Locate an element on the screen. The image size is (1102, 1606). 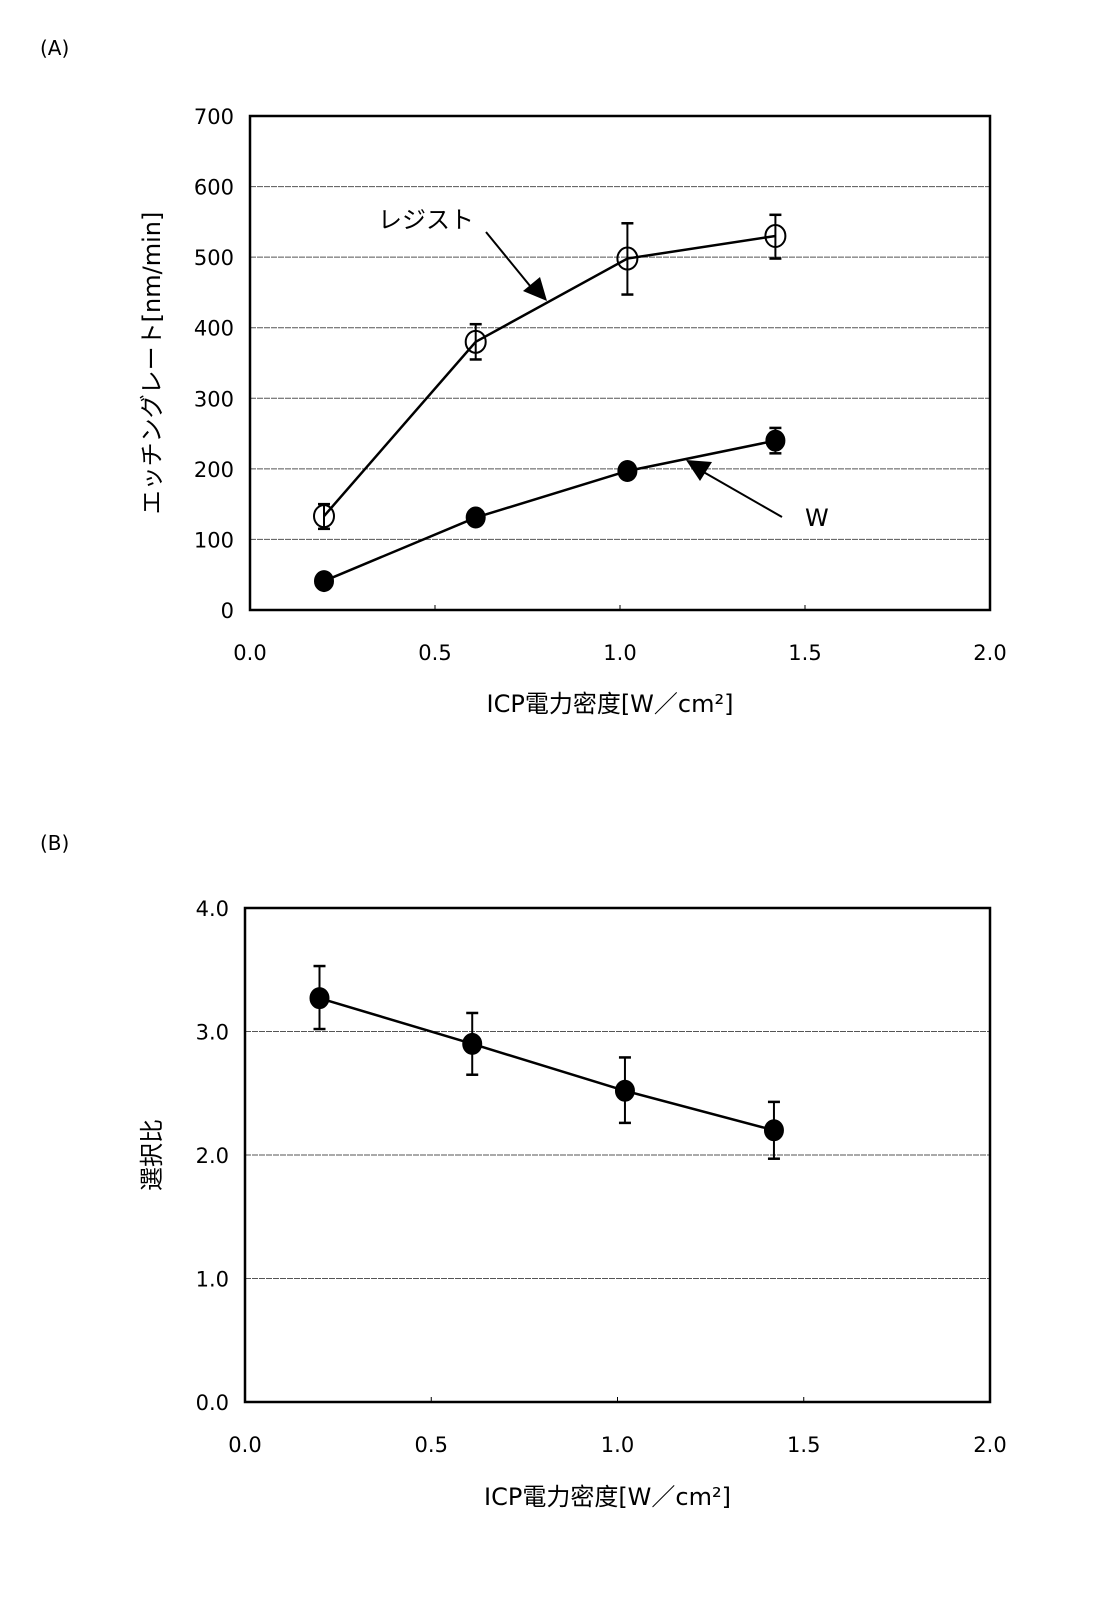
annotation-resist: レジスト is located at coordinates (426, 220).